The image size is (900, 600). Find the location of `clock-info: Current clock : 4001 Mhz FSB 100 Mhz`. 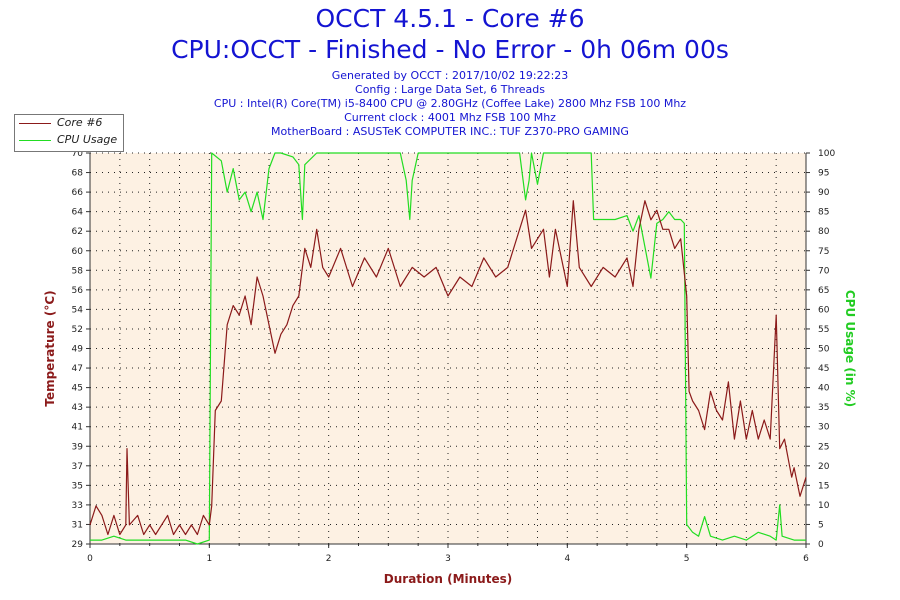

clock-info: Current clock : 4001 Mhz FSB 100 Mhz is located at coordinates (450, 117).